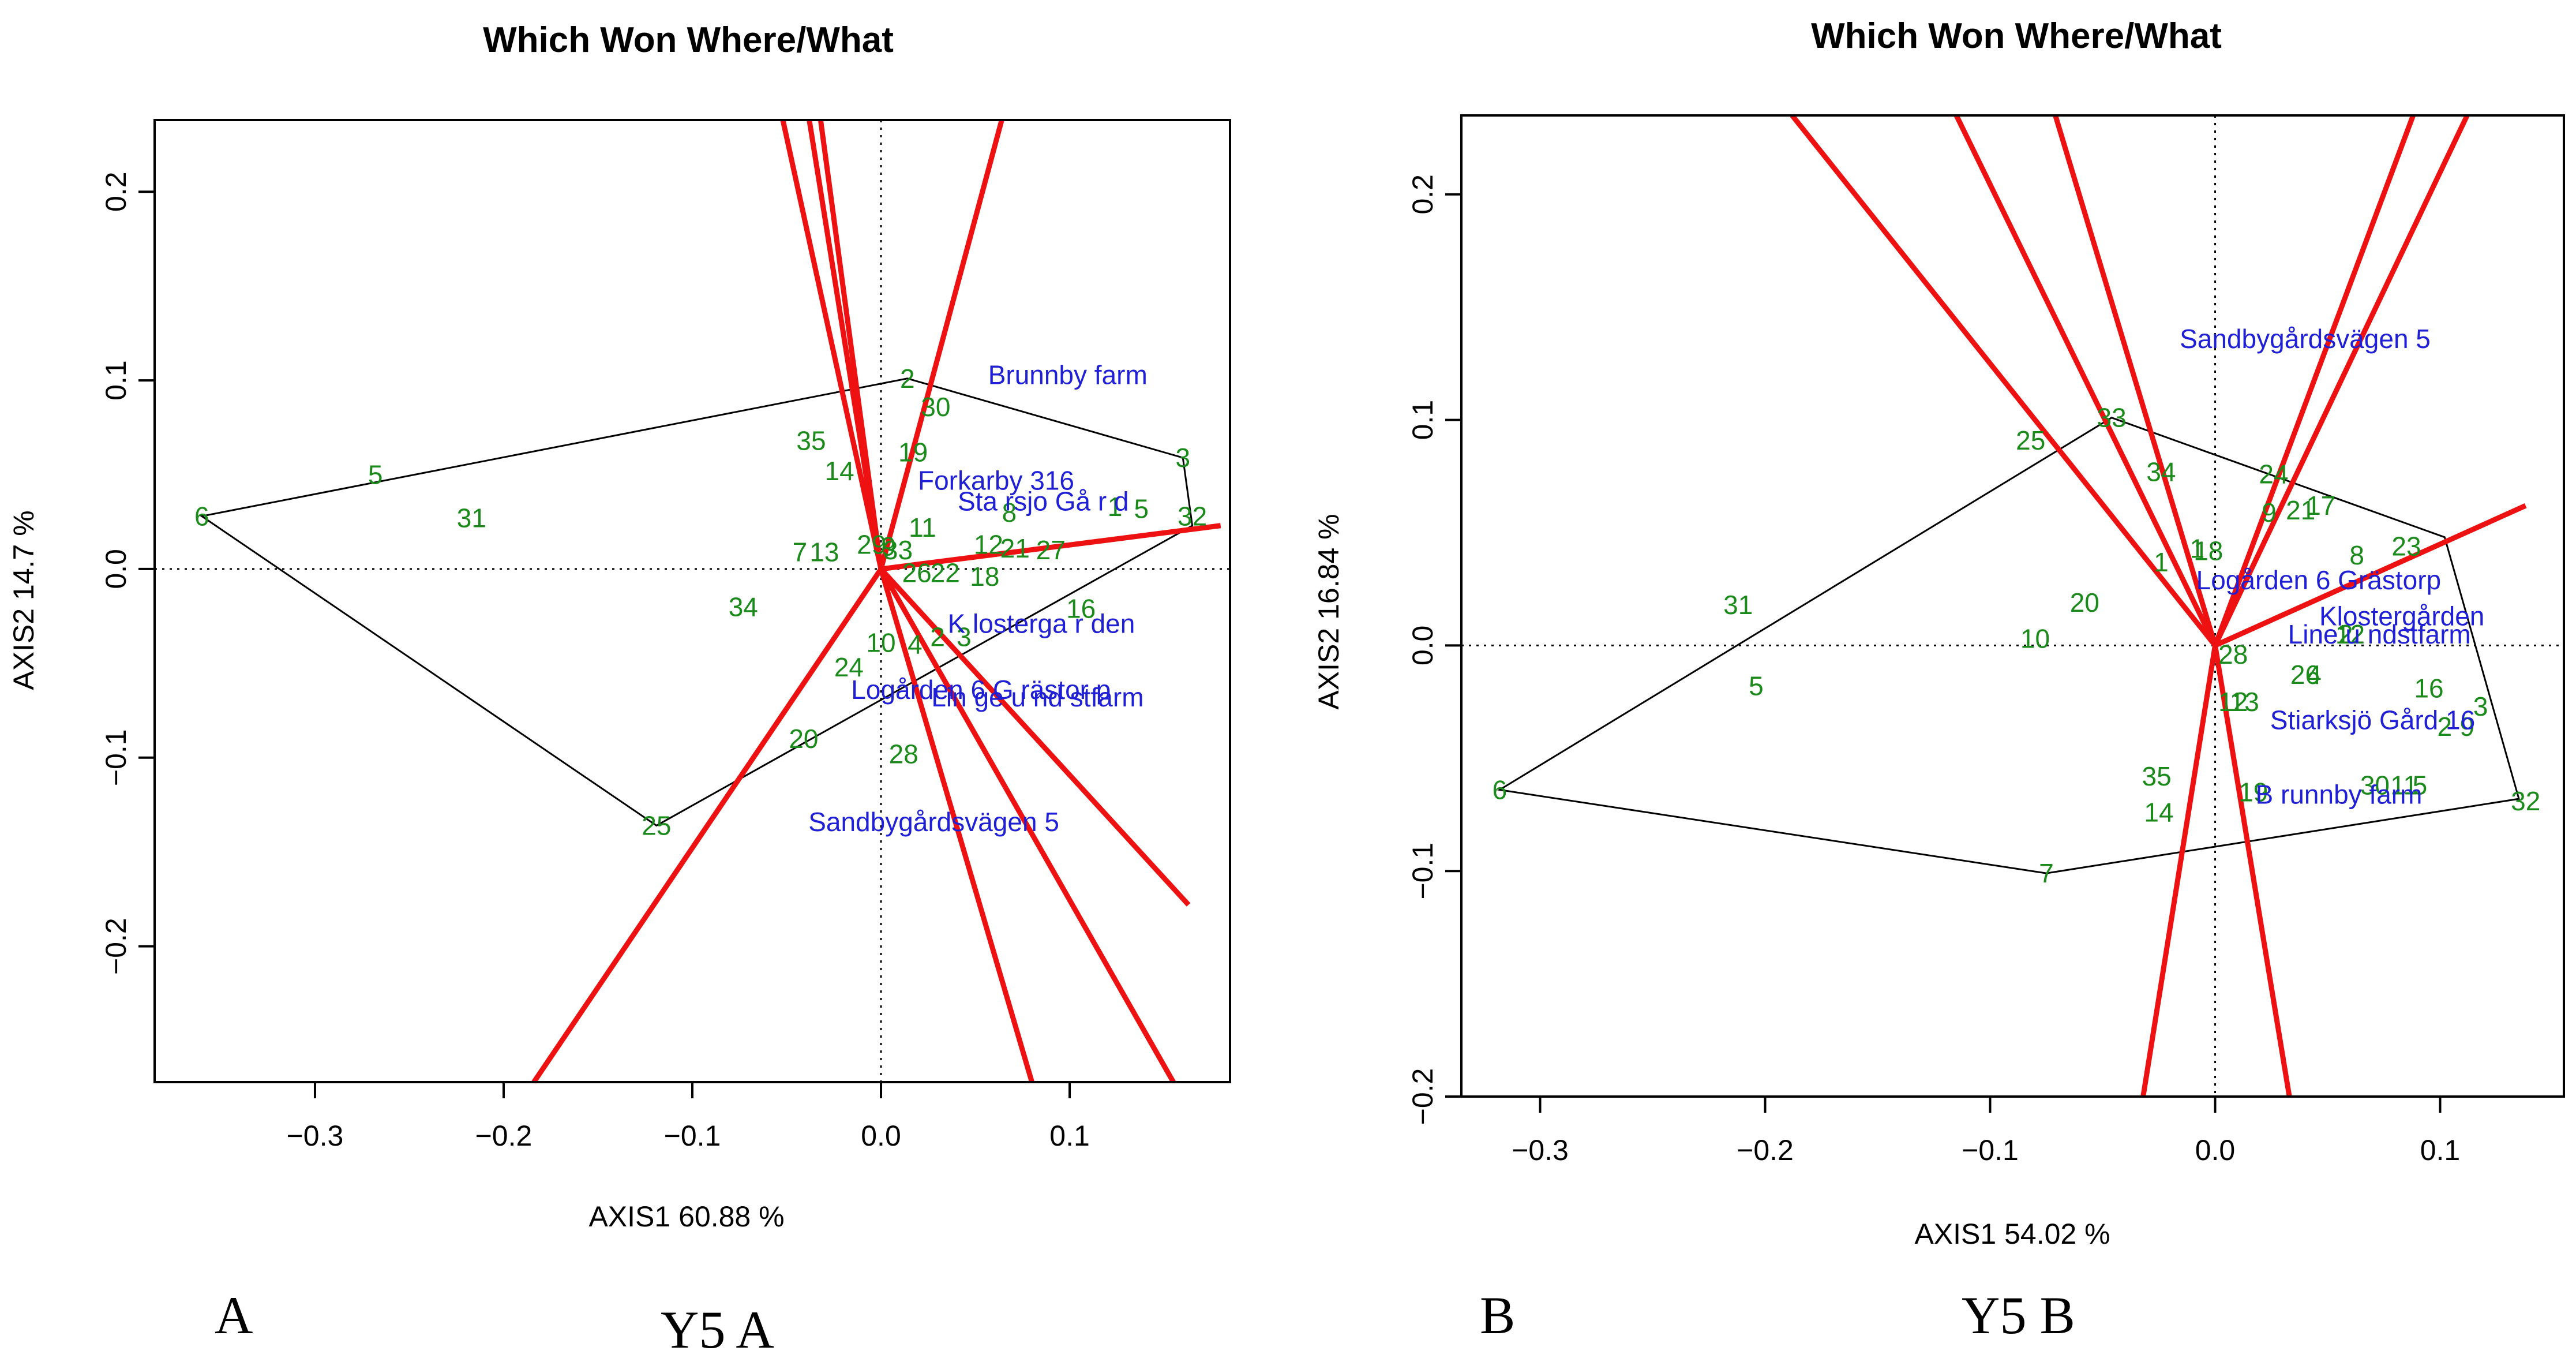 Image resolution: width=2576 pixels, height=1358 pixels. I want to click on panel-a-genotype-label: 28, so click(903, 754).